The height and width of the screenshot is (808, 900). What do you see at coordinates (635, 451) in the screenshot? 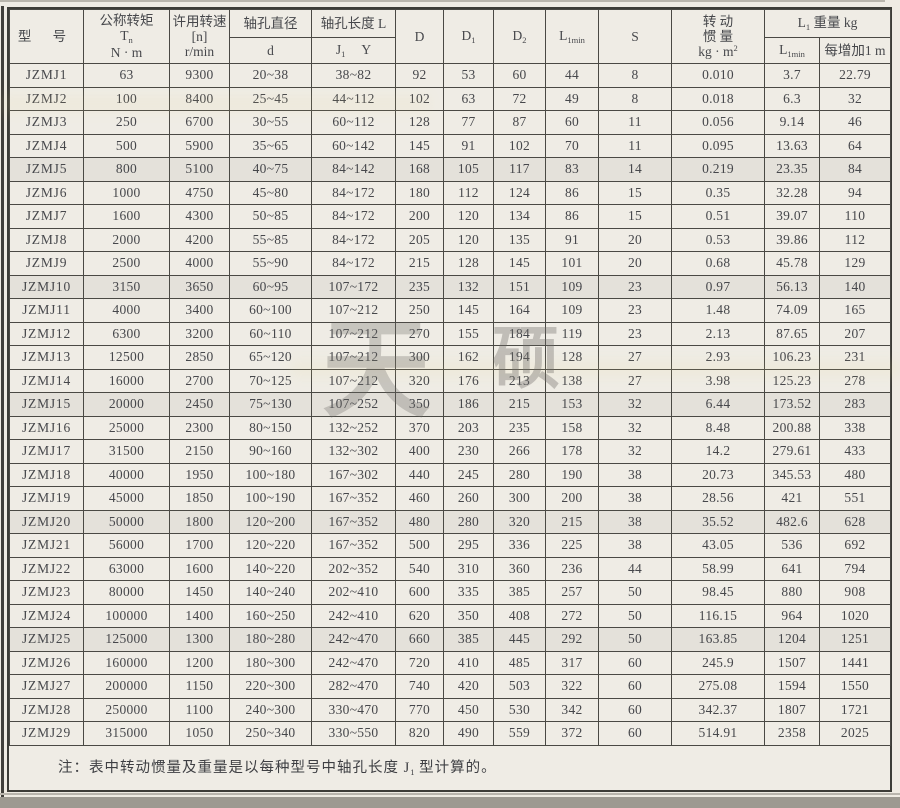
I see `value-cell: 32` at bounding box center [635, 451].